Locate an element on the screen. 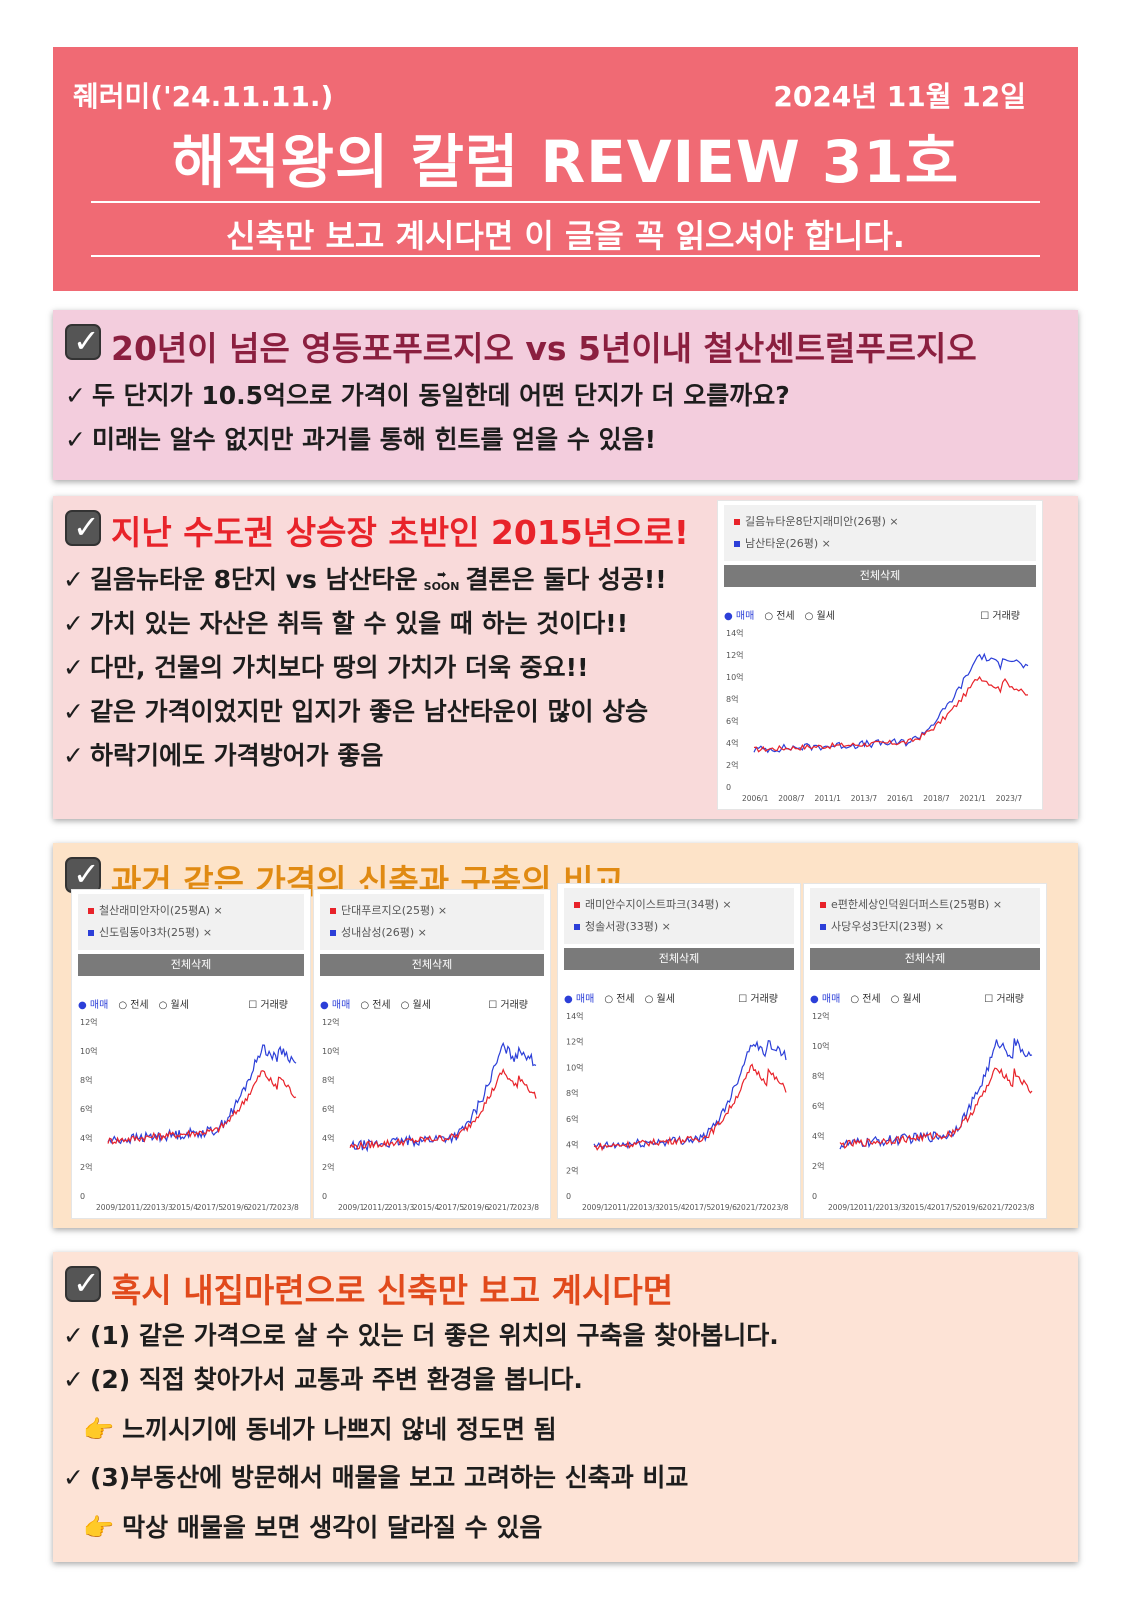 The width and height of the screenshot is (1131, 1601). x-tick-label: 2017/5 is located at coordinates (698, 1207).